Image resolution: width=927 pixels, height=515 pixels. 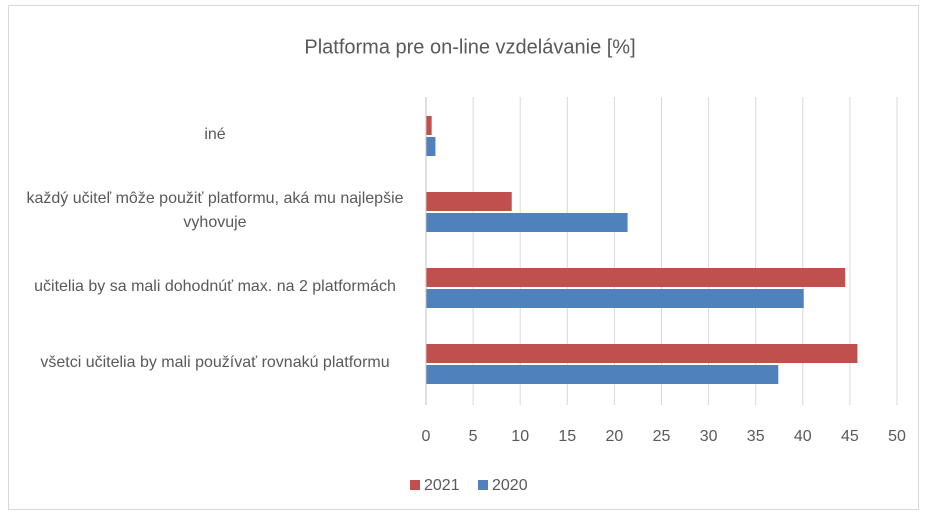 What do you see at coordinates (215, 134) in the screenshot?
I see `y-tick-label: iné` at bounding box center [215, 134].